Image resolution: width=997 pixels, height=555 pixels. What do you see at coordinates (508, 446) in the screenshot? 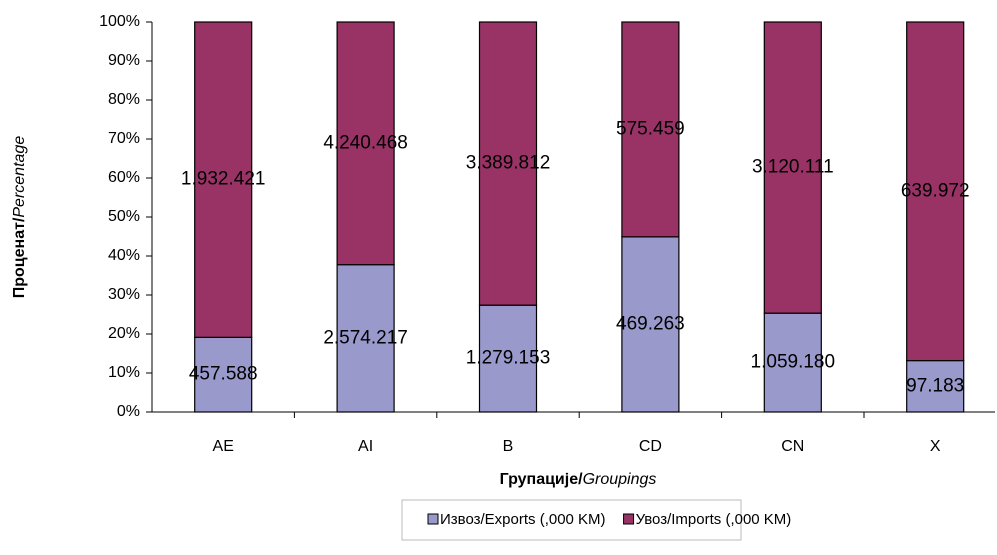
I see `x-tick-label: B` at bounding box center [508, 446].